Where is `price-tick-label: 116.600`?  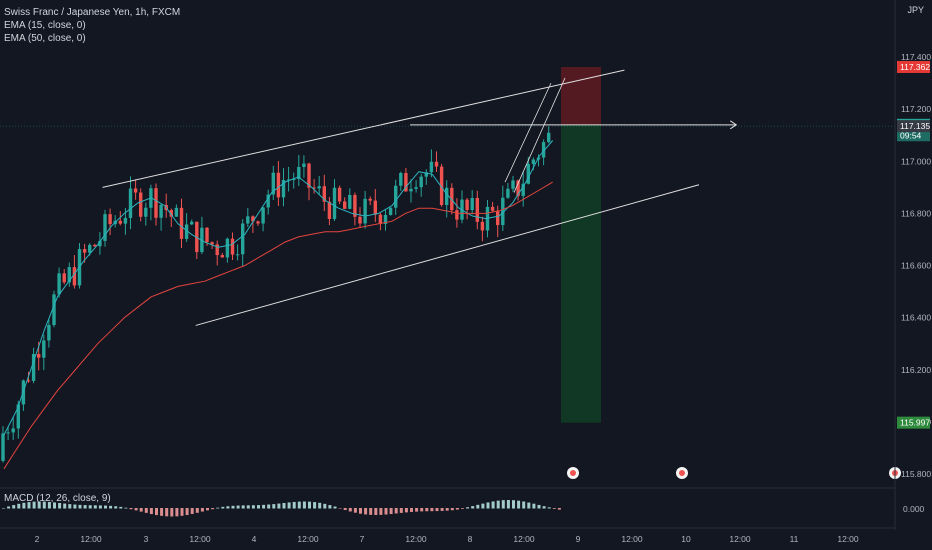 price-tick-label: 116.600 is located at coordinates (916, 266).